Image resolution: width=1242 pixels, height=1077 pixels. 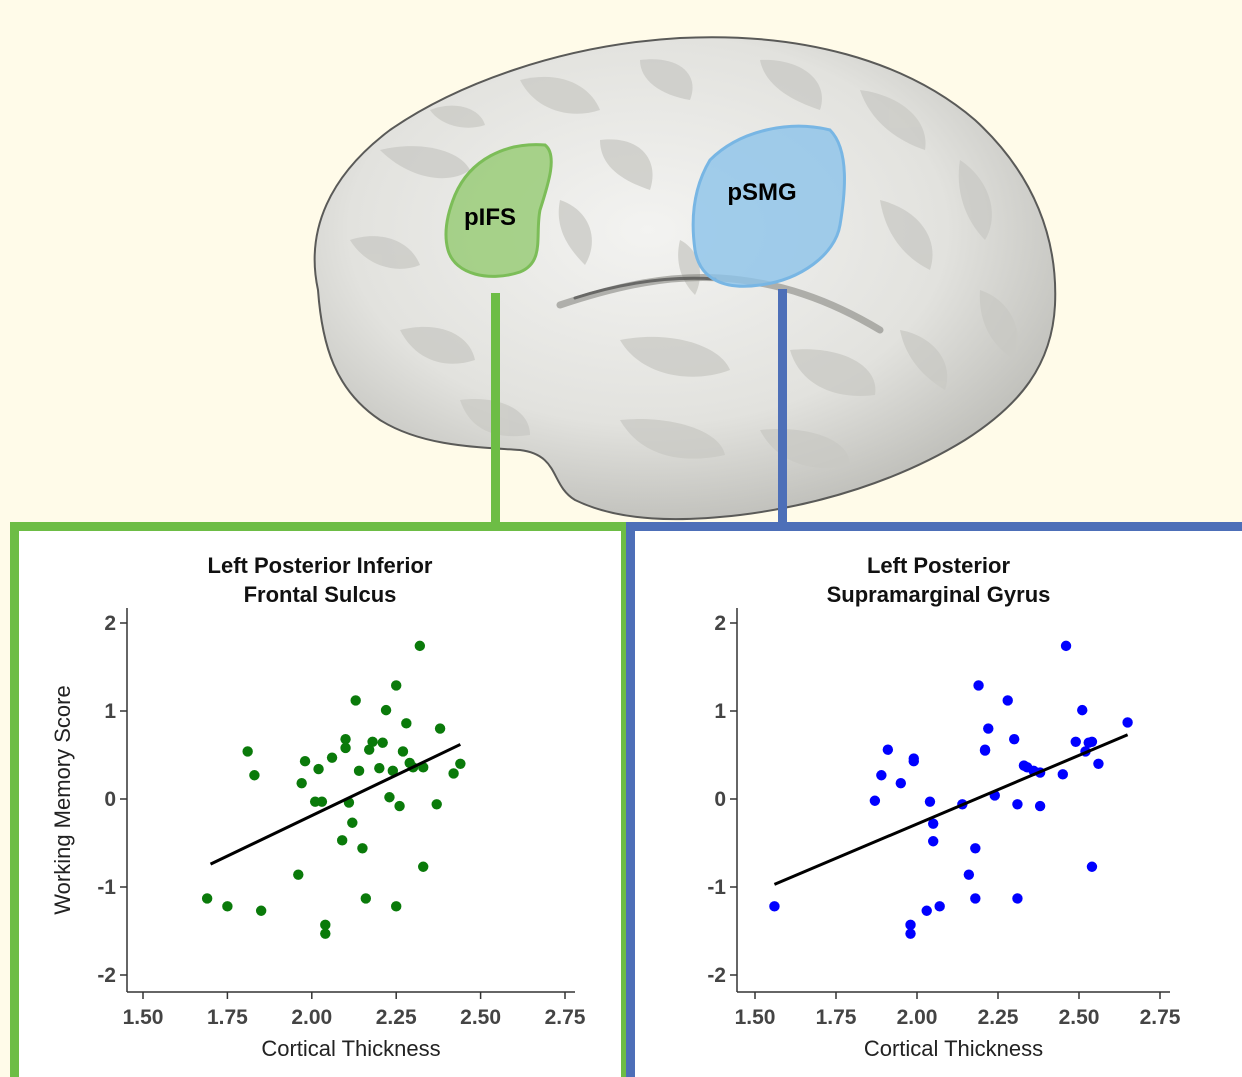 What do you see at coordinates (320, 580) in the screenshot?
I see `left-chart-title: Left Posterior Inferior Frontal Sulcus` at bounding box center [320, 580].